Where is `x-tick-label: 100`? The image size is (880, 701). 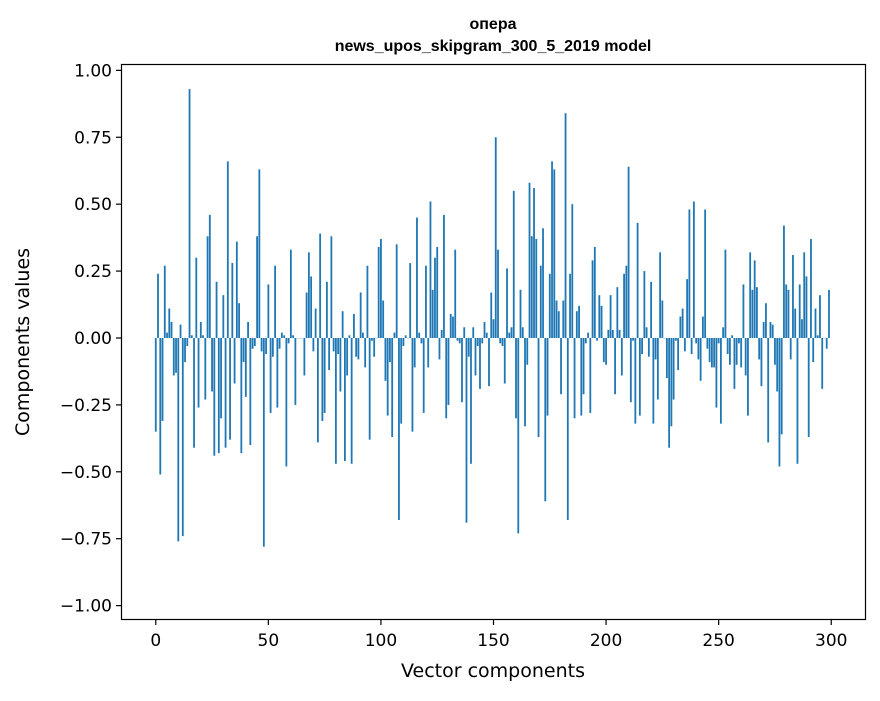
x-tick-label: 100 is located at coordinates (381, 641).